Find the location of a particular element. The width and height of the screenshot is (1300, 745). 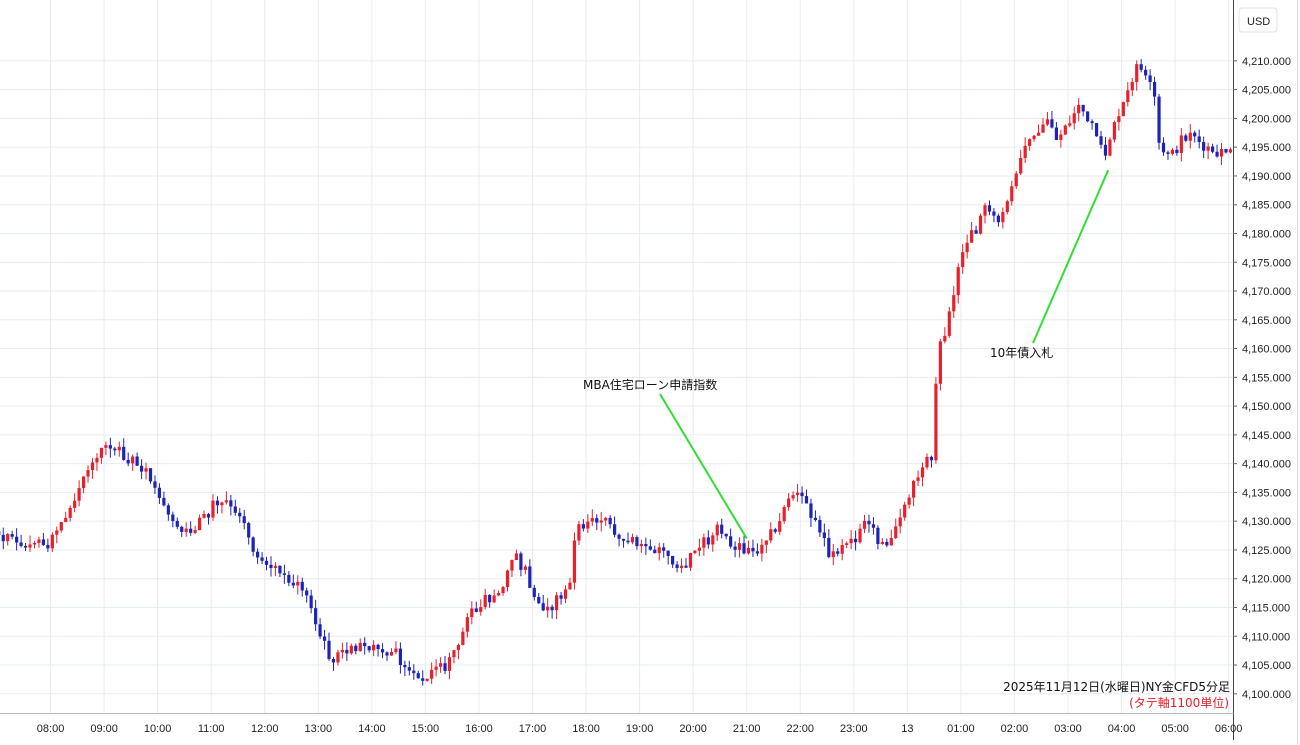

x-tick-label: 01:00 is located at coordinates (961, 729).